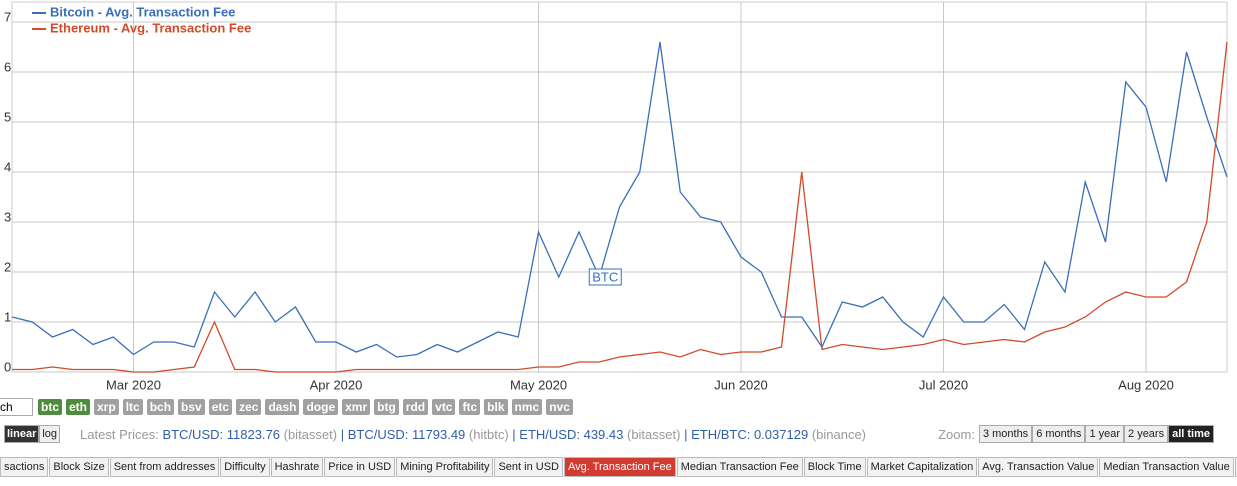 This screenshot has height=486, width=1237. I want to click on source: (binance), so click(839, 434).